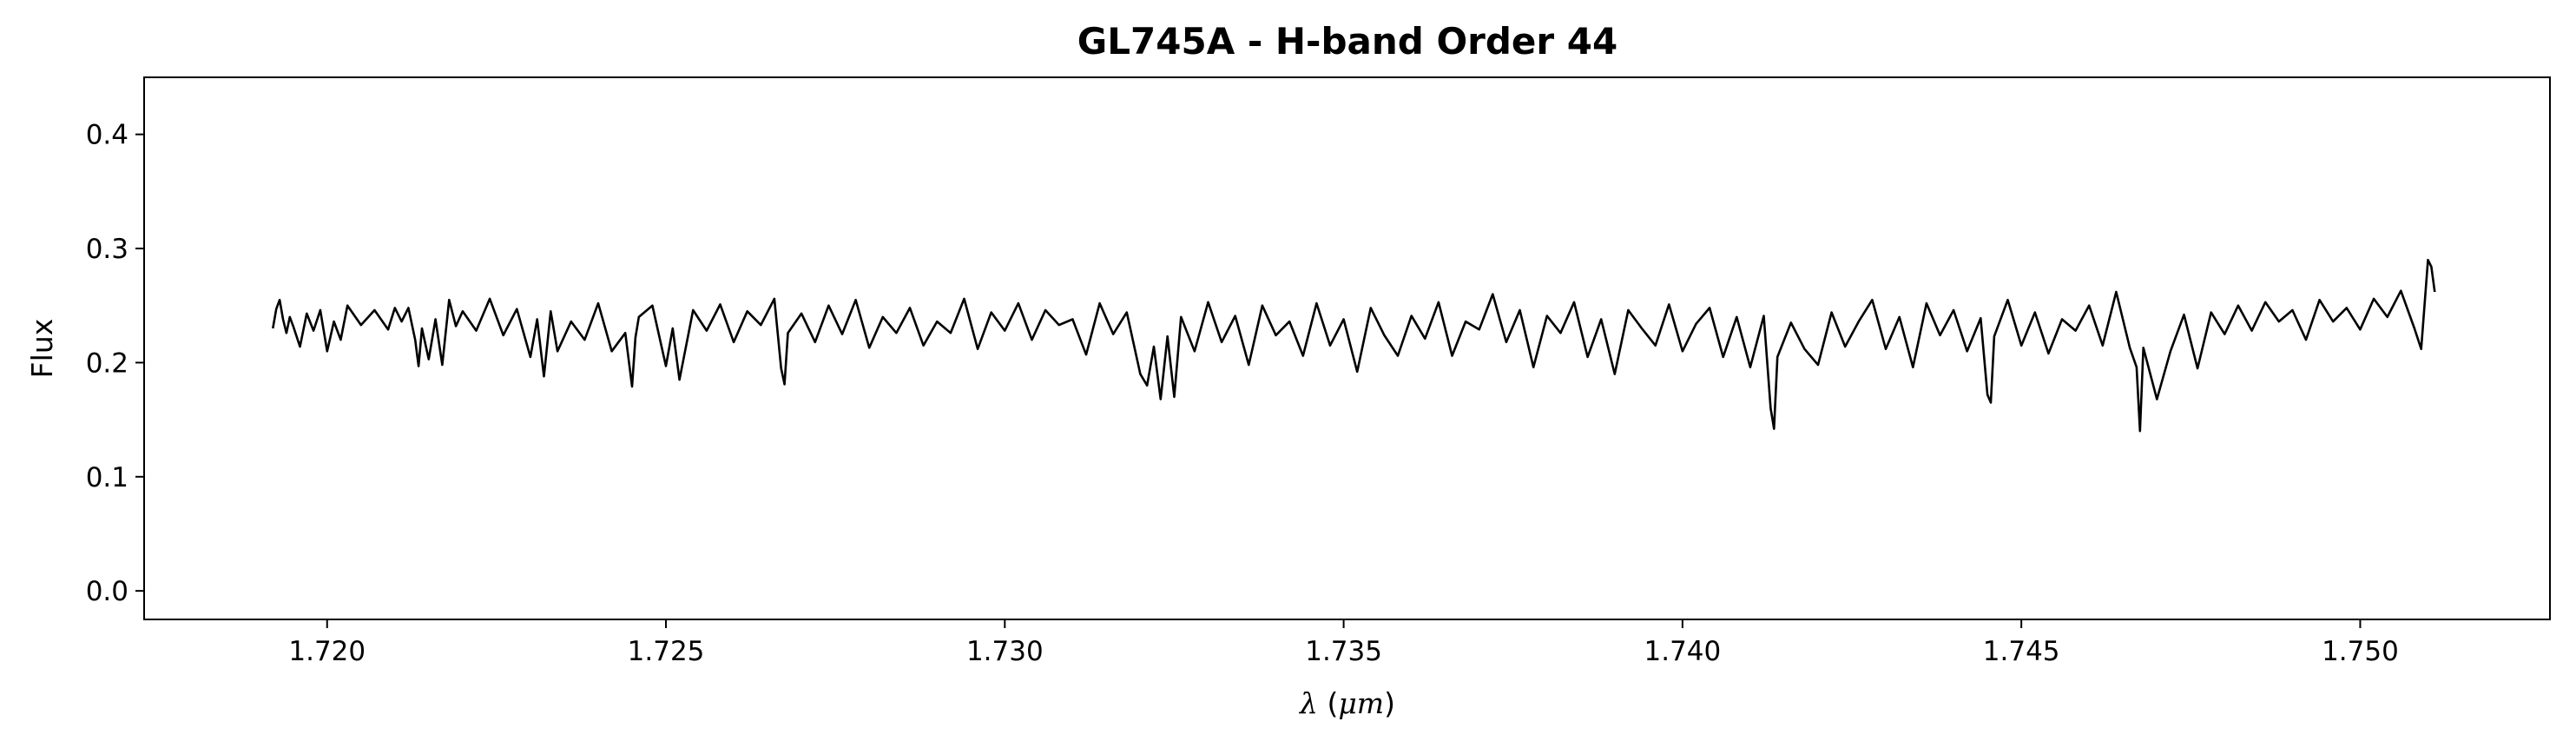 Image resolution: width=2576 pixels, height=748 pixels. What do you see at coordinates (1347, 41) in the screenshot?
I see `chart-title: GL745A - H-band Order 44` at bounding box center [1347, 41].